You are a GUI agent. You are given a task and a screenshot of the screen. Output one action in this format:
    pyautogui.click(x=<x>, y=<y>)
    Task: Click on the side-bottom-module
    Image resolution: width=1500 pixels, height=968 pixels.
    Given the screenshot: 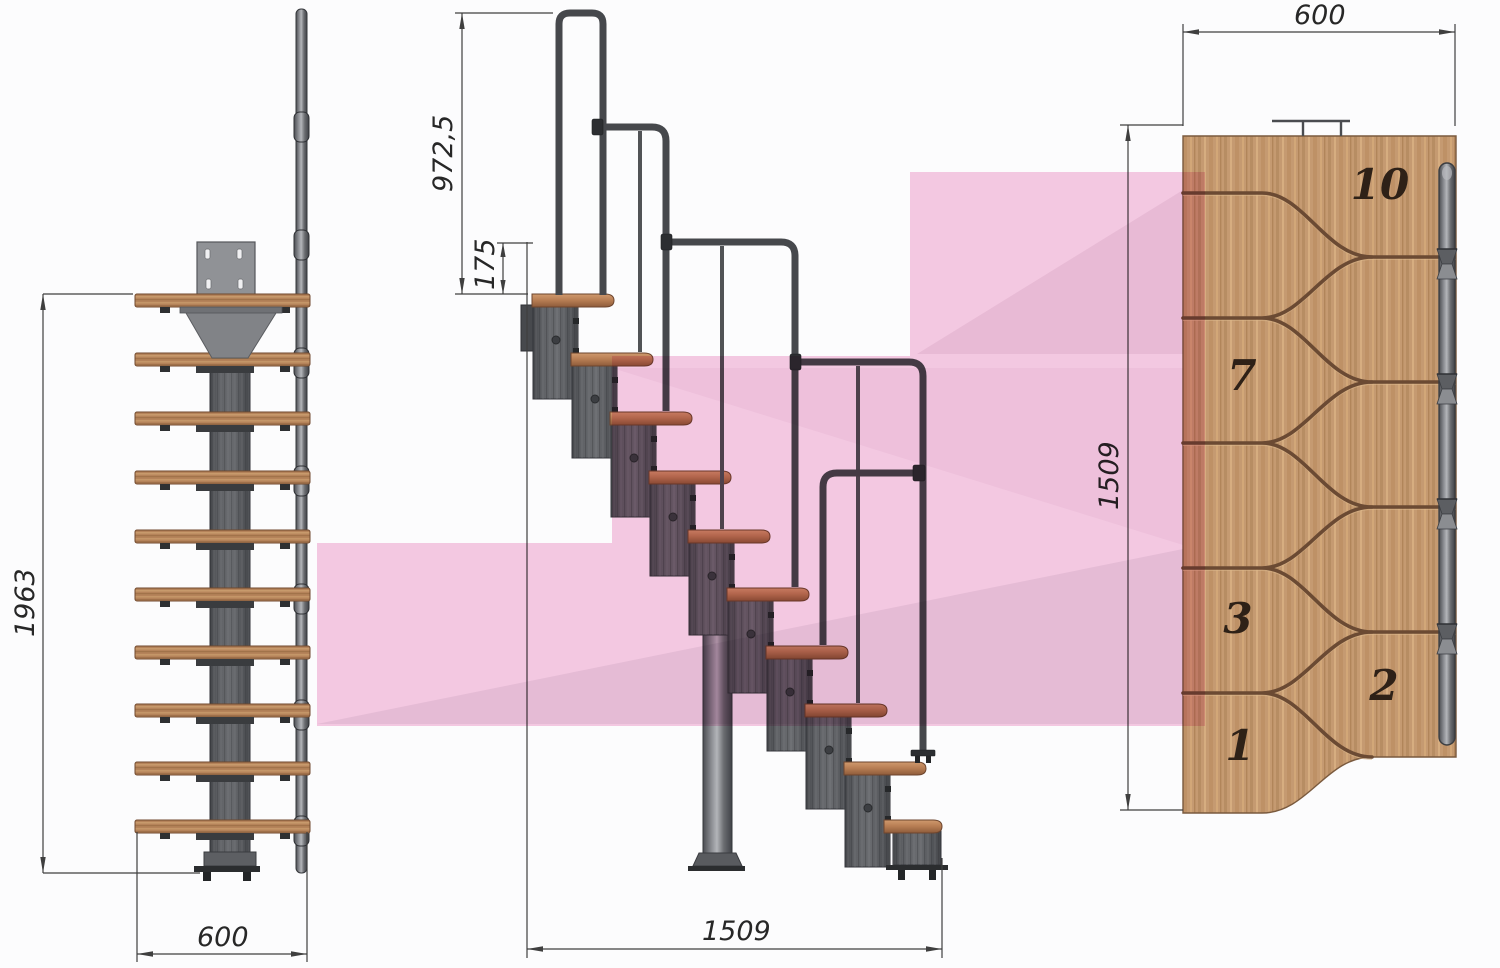 What is the action you would take?
    pyautogui.click(x=915, y=849)
    